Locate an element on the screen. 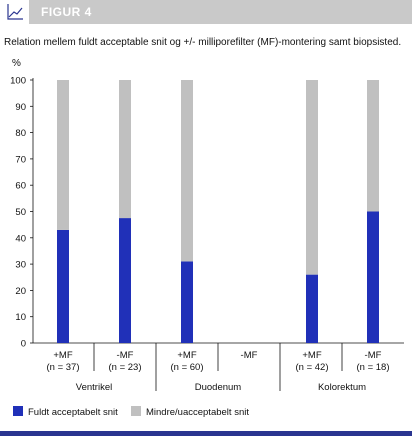  y-tick-label: 80 is located at coordinates (20, 133).